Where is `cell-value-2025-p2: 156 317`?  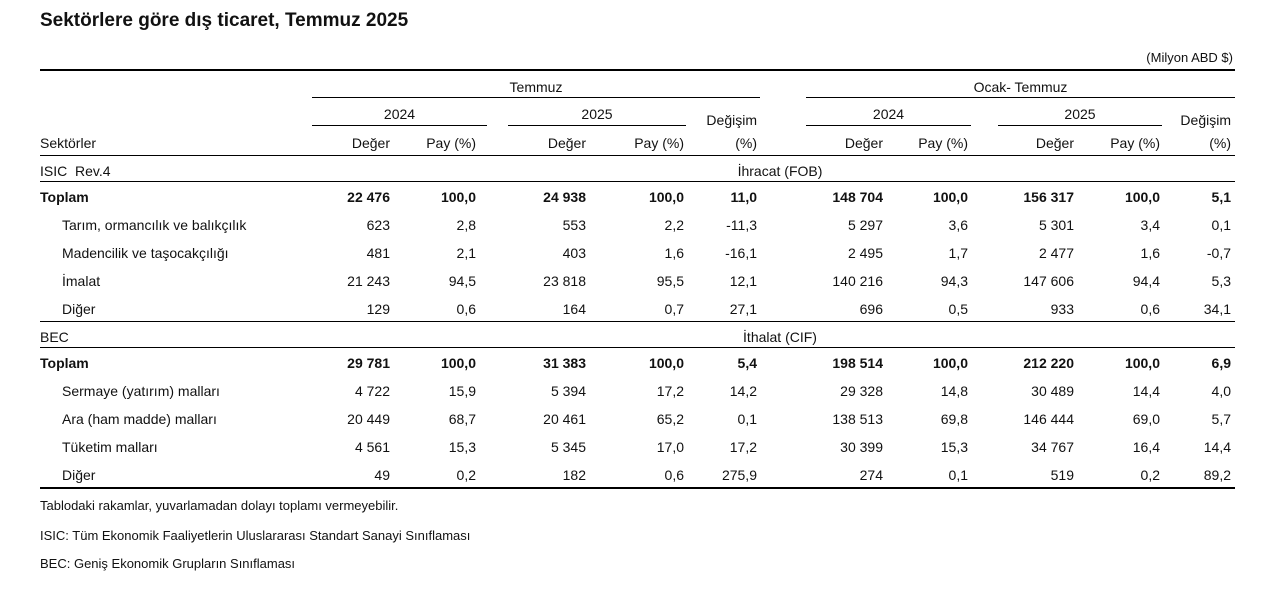 cell-value-2025-p2: 156 317 is located at coordinates (1048, 197).